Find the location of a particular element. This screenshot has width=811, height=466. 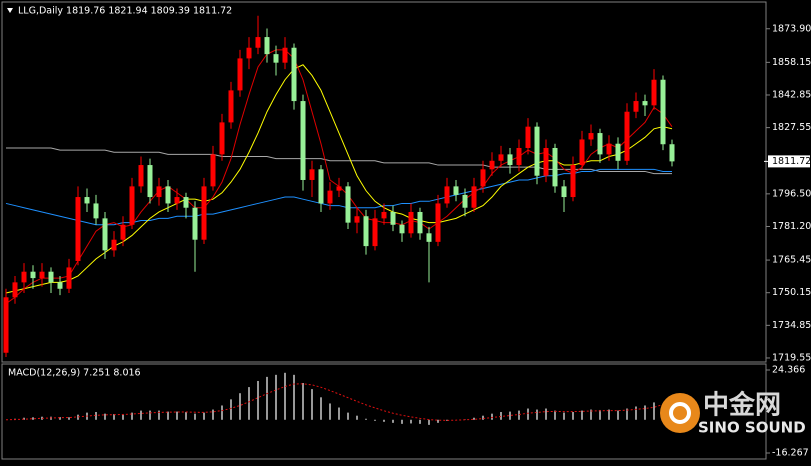

y-tick-label: 1734.85 is located at coordinates (791, 325).